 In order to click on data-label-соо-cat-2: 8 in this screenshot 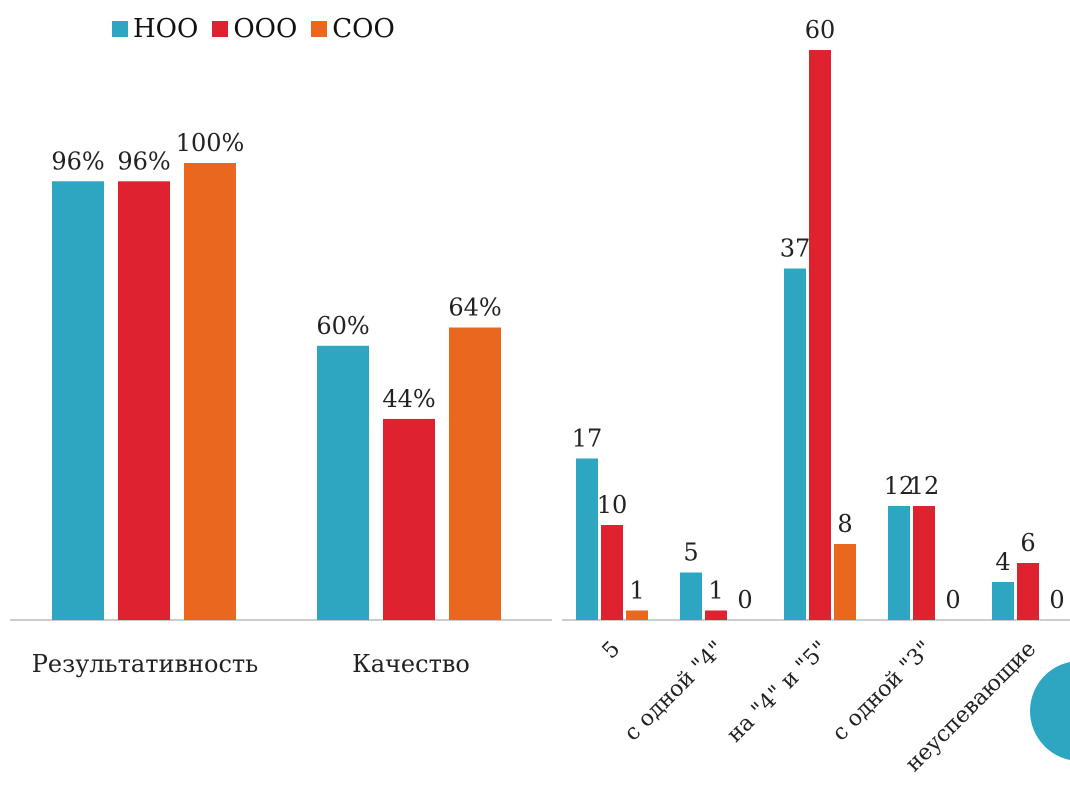, I will do `click(844, 524)`.